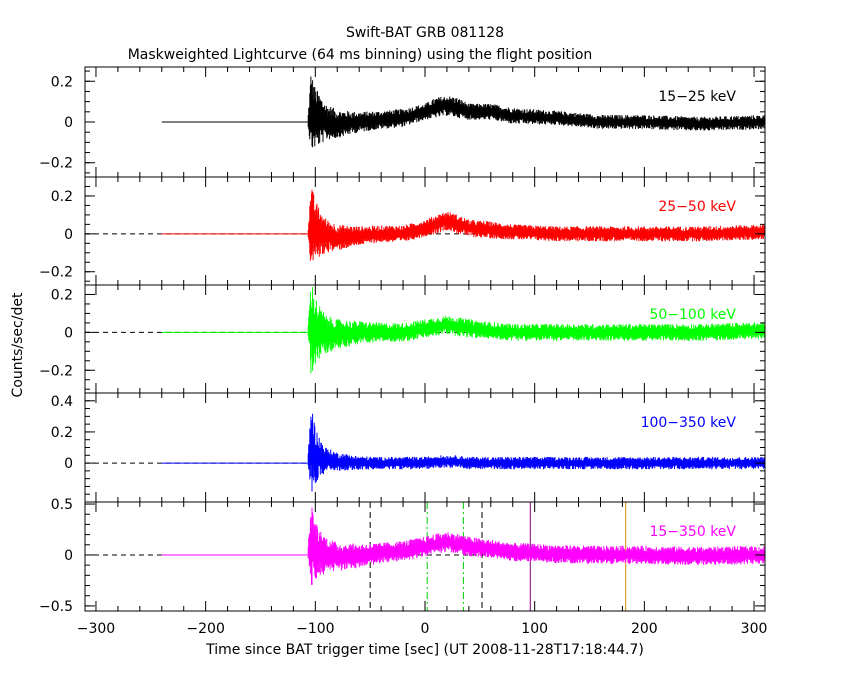 This screenshot has width=850, height=680. I want to click on x-tick-label: −300, so click(96, 629).